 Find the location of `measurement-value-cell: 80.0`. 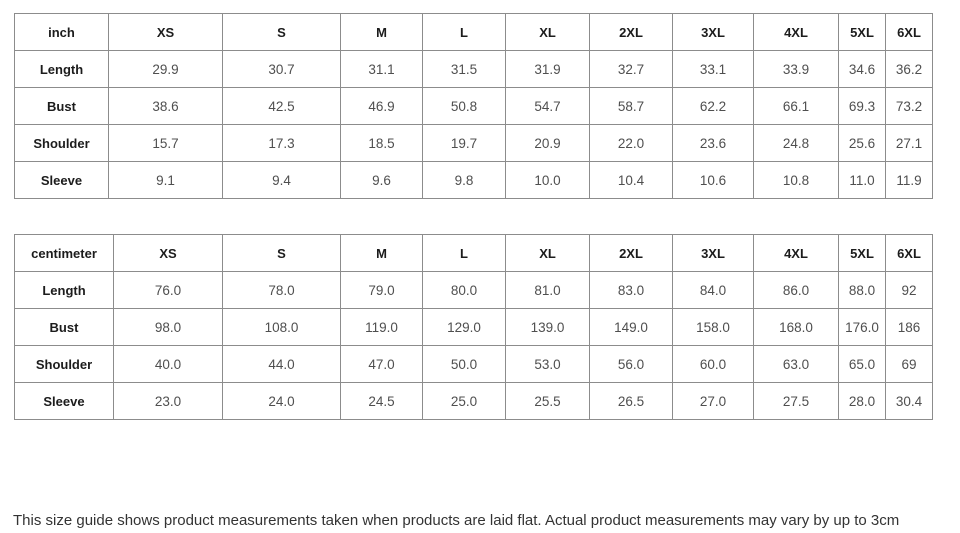

measurement-value-cell: 80.0 is located at coordinates (464, 290).